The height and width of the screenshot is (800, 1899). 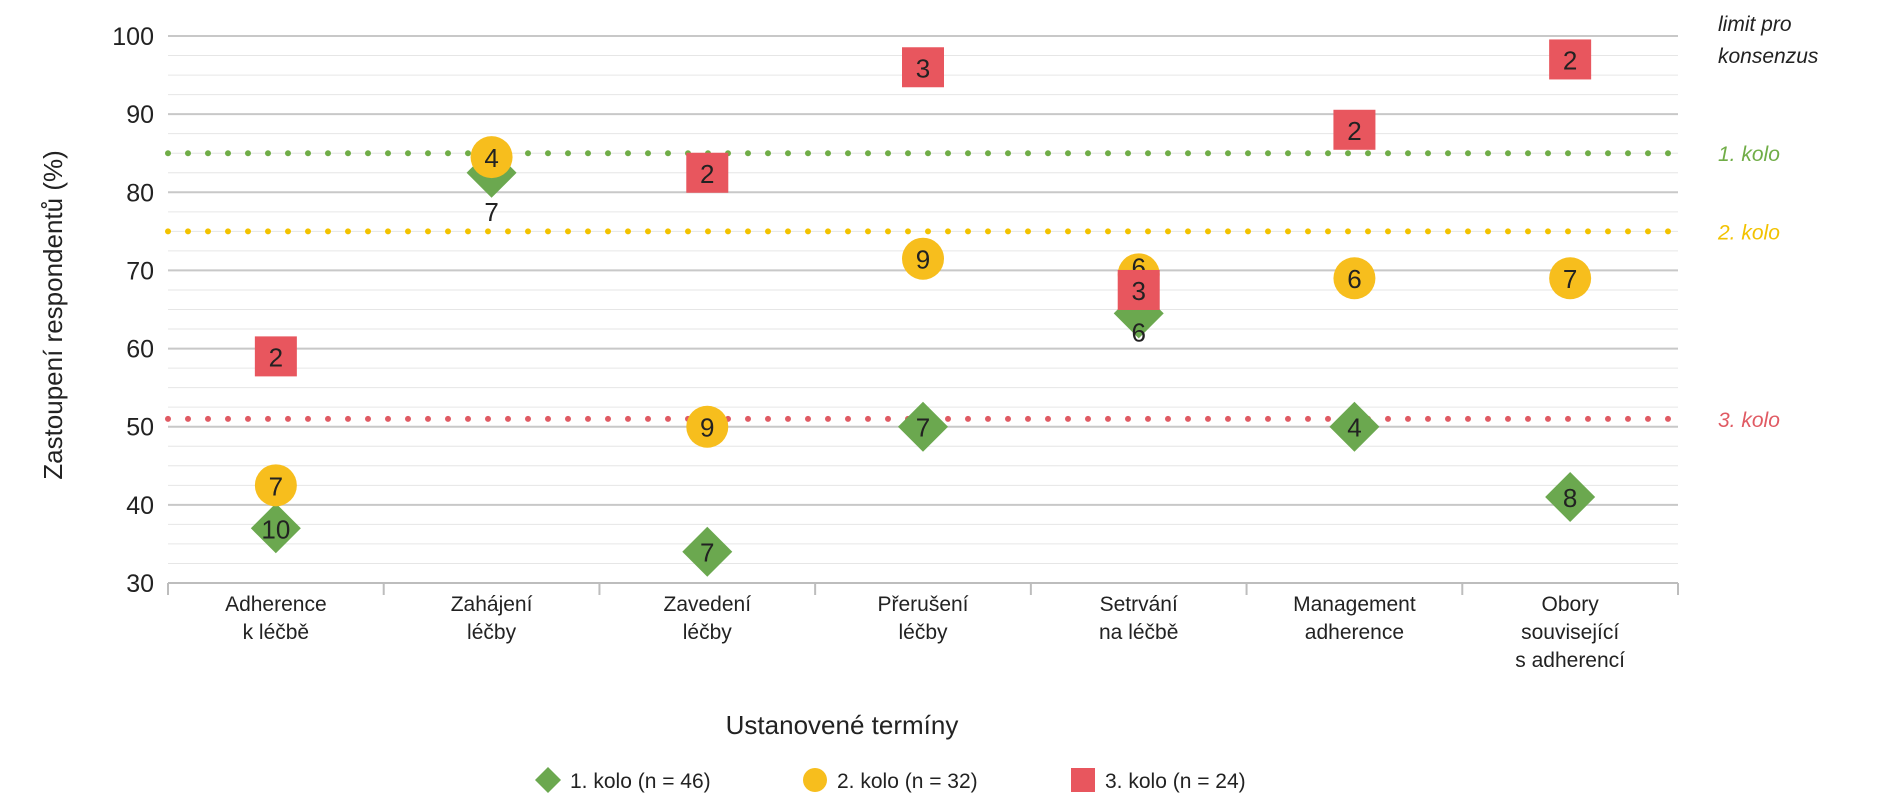 I want to click on legend-label: 1. kolo (n = 46), so click(x=640, y=781).